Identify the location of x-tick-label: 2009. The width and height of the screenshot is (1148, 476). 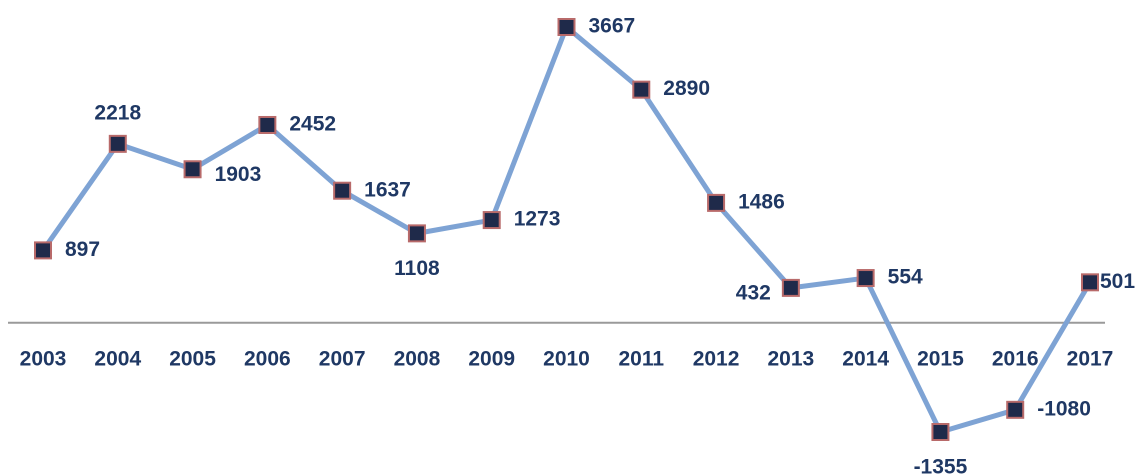
(491, 359).